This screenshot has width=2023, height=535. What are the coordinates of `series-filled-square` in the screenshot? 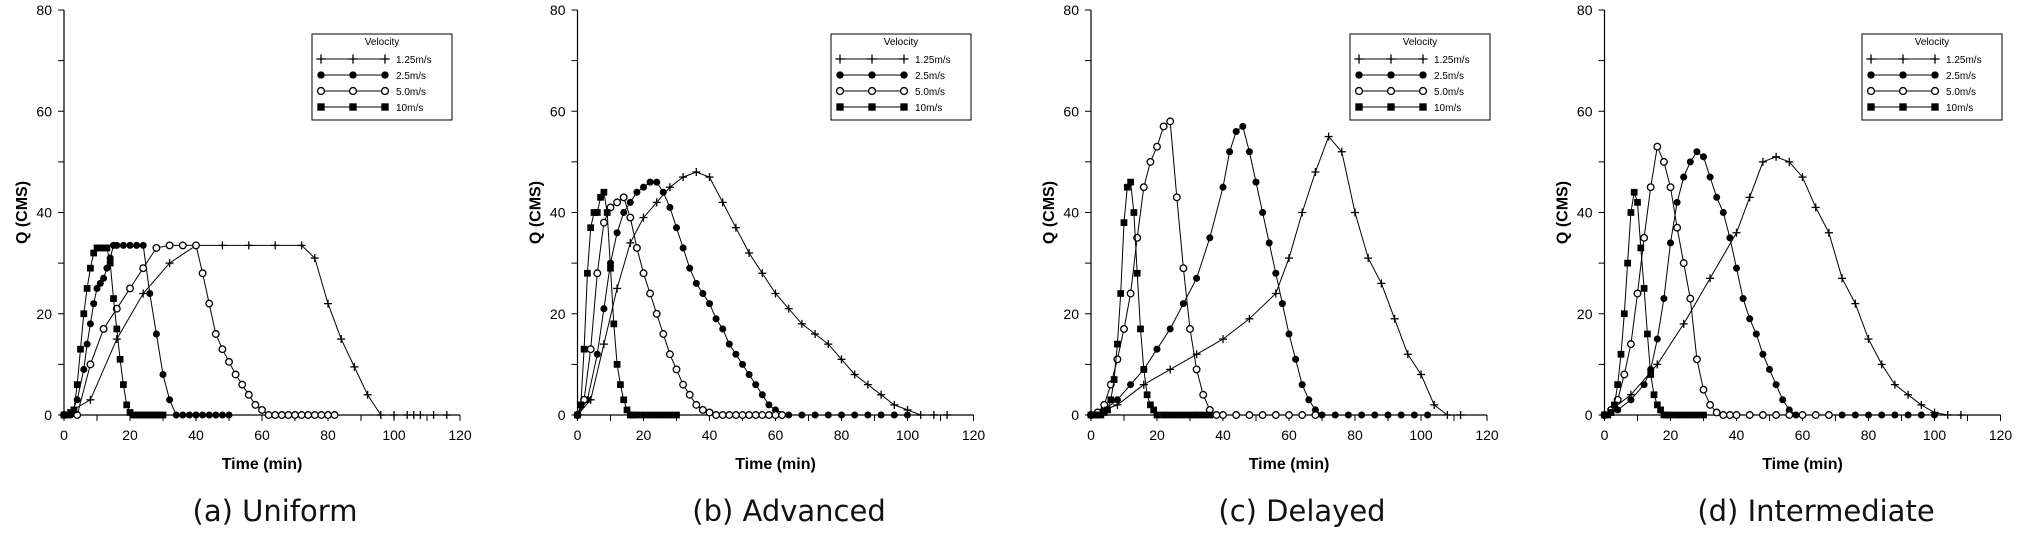 It's located at (1150, 298).